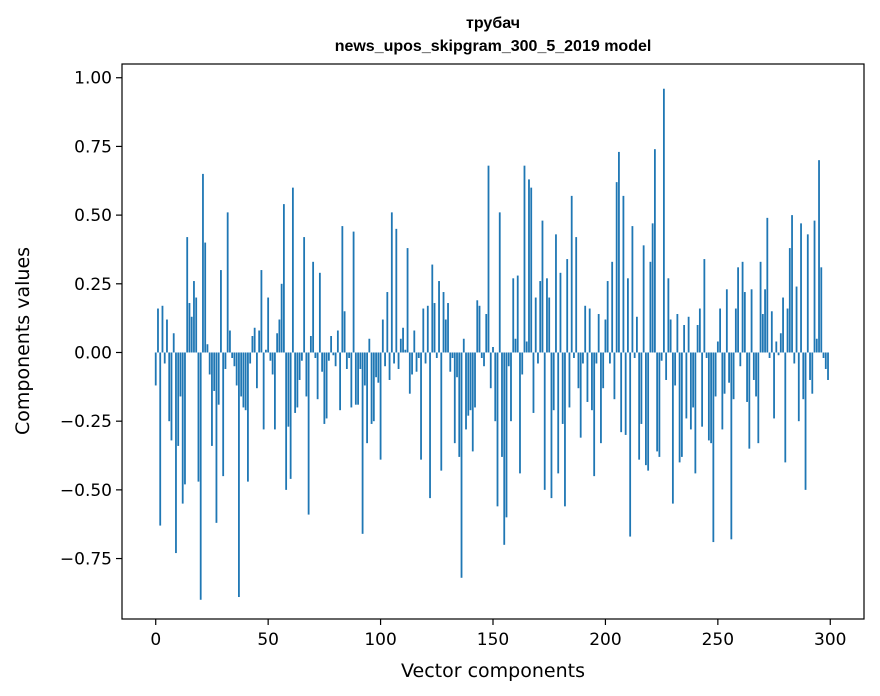  What do you see at coordinates (493, 46) in the screenshot?
I see `chart-subtitle: news_upos_skipgram_300_5_2019 model` at bounding box center [493, 46].